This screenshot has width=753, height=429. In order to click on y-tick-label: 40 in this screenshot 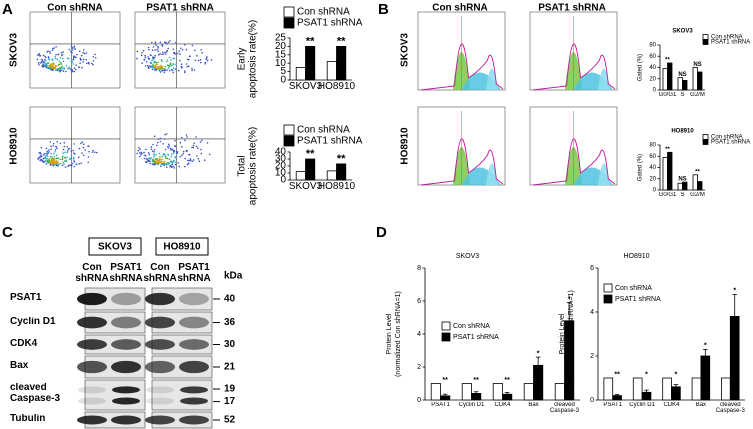, I will do `click(652, 168)`.